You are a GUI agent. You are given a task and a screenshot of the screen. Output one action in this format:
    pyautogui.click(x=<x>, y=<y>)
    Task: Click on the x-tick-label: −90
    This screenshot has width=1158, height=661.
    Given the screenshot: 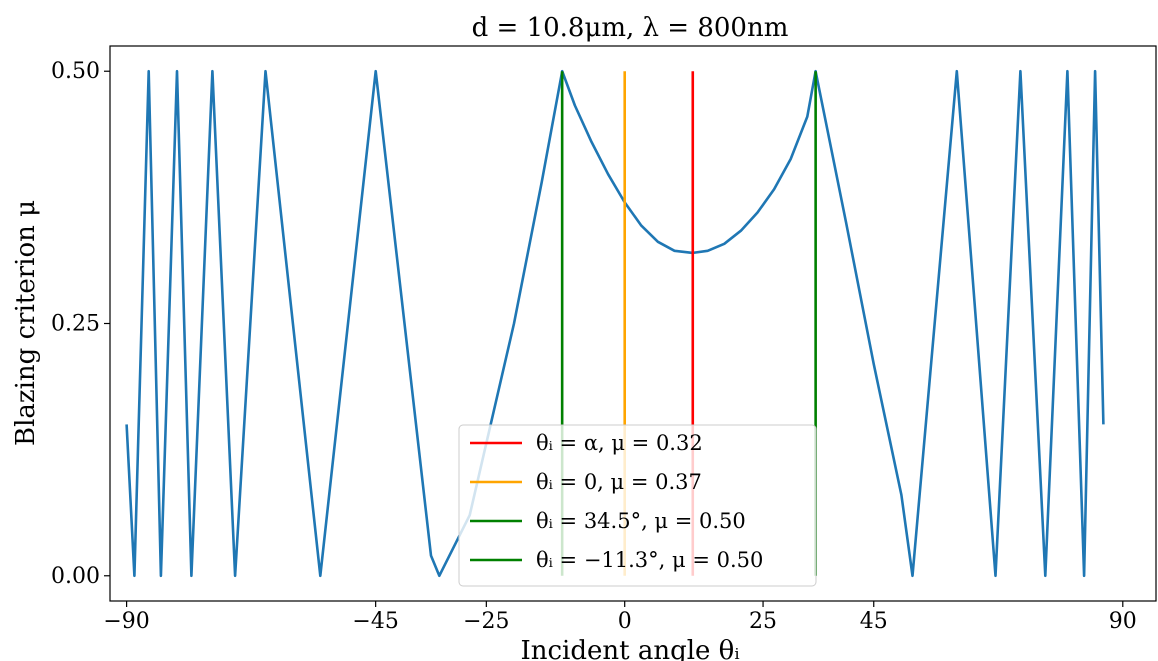 What is the action you would take?
    pyautogui.click(x=126, y=621)
    